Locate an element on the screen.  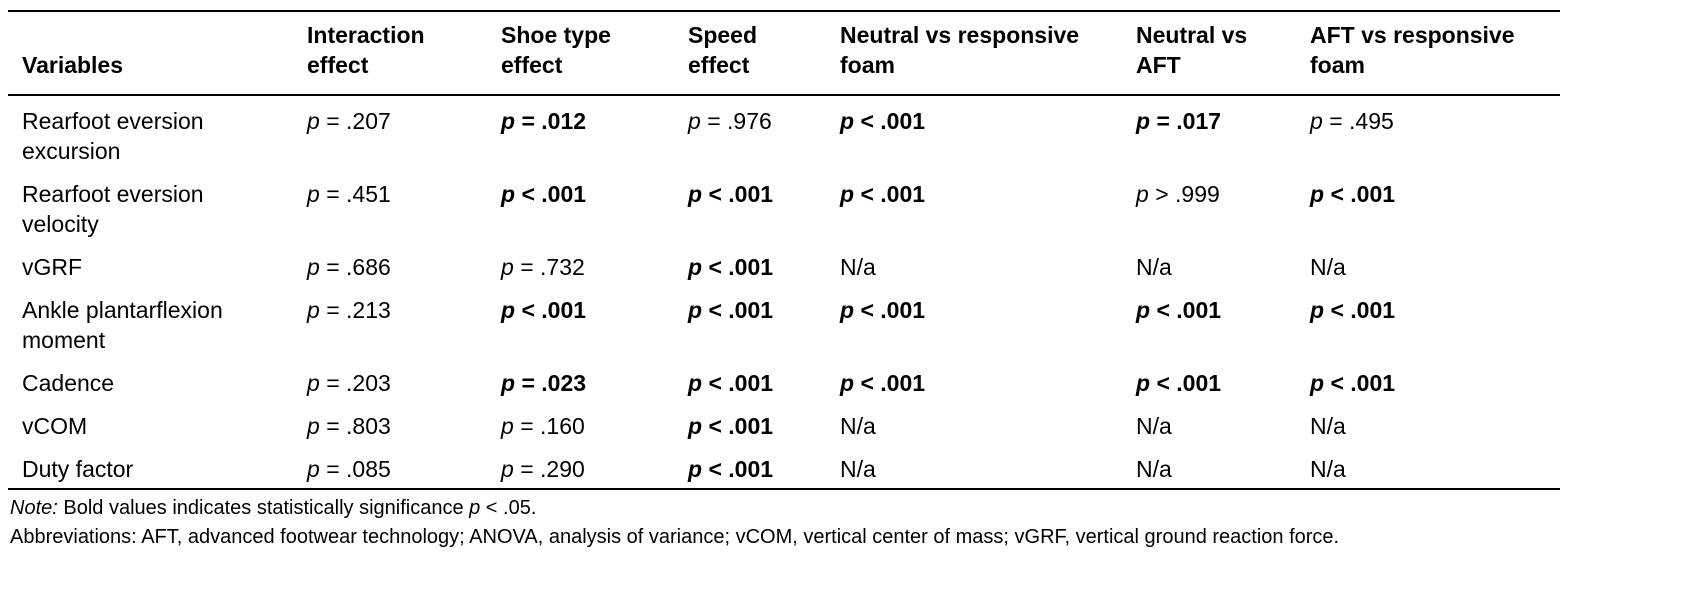
p-value-cell: p = .732 is located at coordinates (580, 264).